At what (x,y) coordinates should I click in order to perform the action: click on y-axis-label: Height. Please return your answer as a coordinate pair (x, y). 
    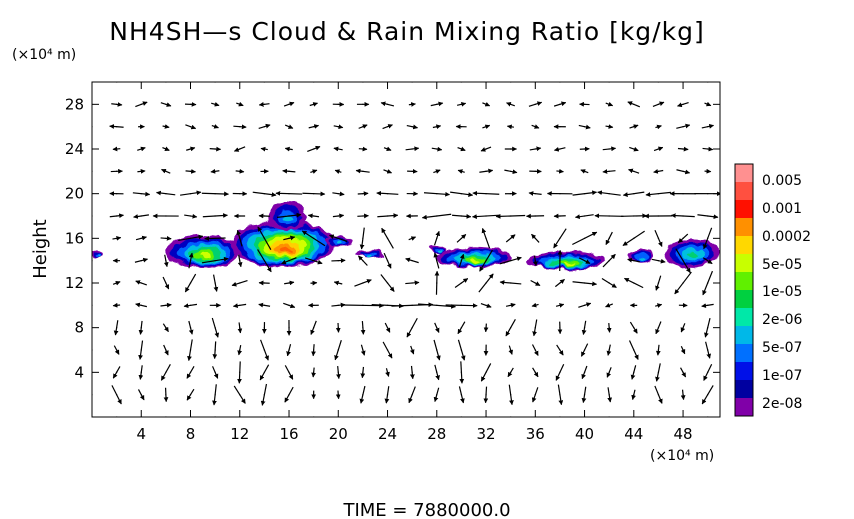
    Looking at the image, I should click on (40, 249).